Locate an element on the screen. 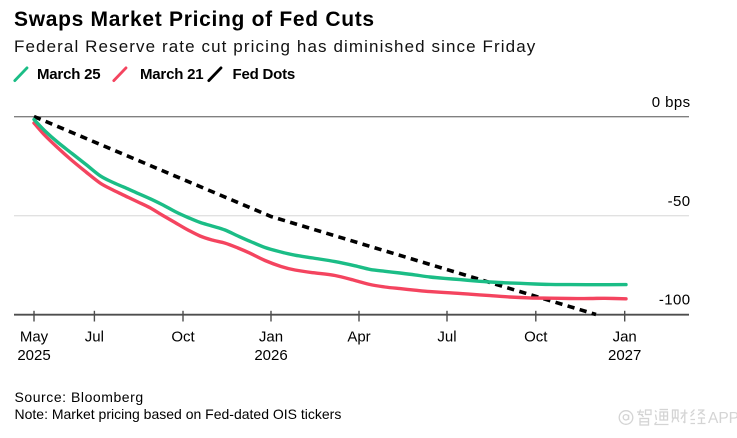 The image size is (737, 438). svg-text: Apr is located at coordinates (358, 337).